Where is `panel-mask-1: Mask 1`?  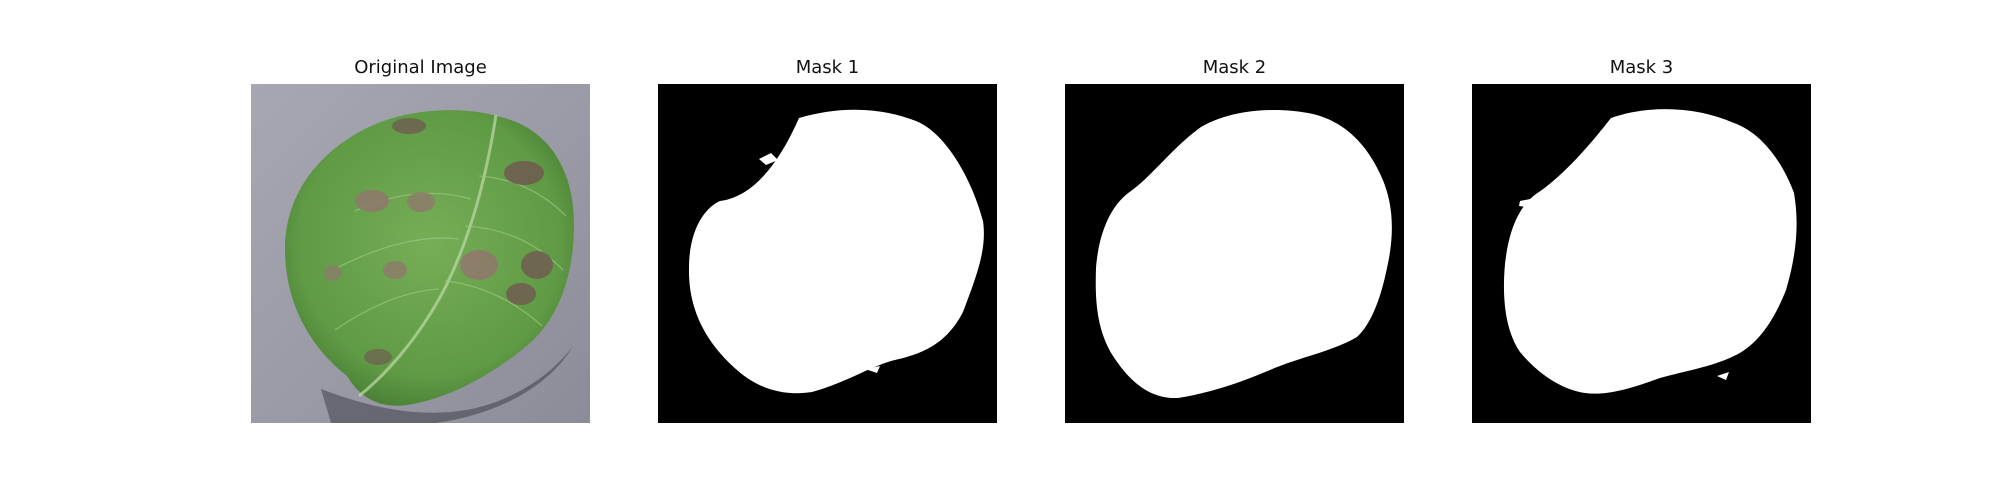 panel-mask-1: Mask 1 is located at coordinates (827, 241).